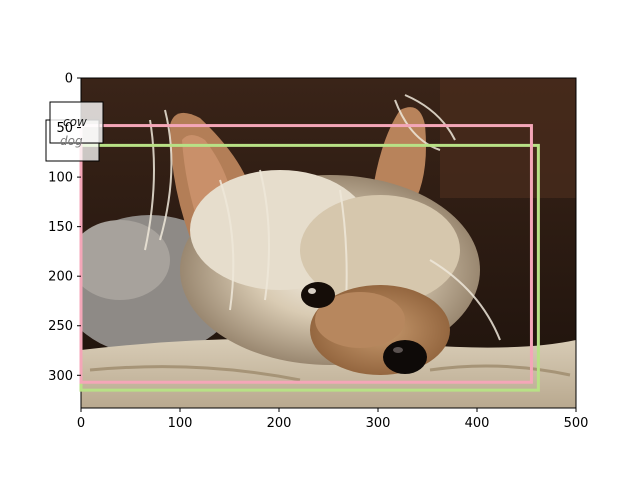 The width and height of the screenshot is (640, 480). I want to click on y-tick-label: 150, so click(60, 227).